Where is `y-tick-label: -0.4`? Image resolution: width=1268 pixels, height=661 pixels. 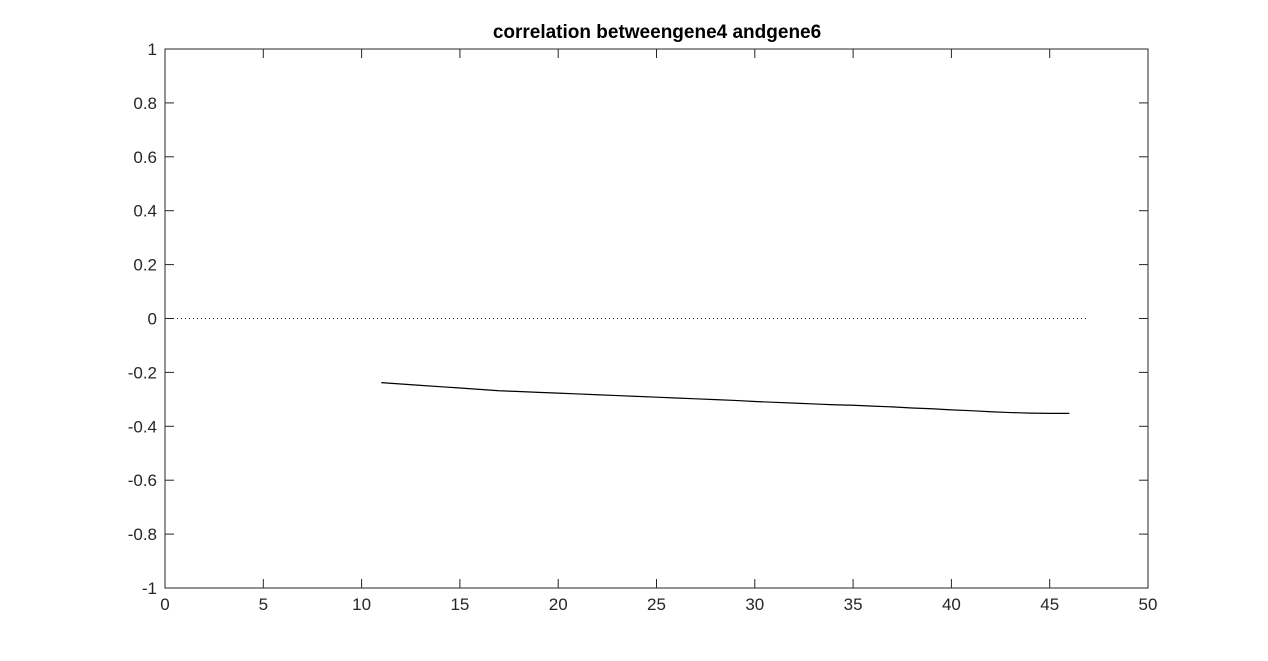
y-tick-label: -0.4 is located at coordinates (142, 426).